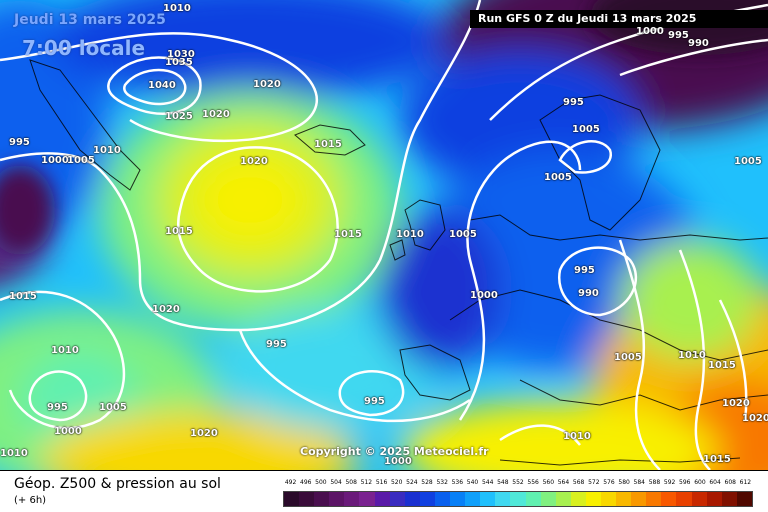 Image resolution: width=768 pixels, height=512 pixels. Describe the element at coordinates (381, 482) in the screenshot. I see `color-scale-value: 516` at that location.